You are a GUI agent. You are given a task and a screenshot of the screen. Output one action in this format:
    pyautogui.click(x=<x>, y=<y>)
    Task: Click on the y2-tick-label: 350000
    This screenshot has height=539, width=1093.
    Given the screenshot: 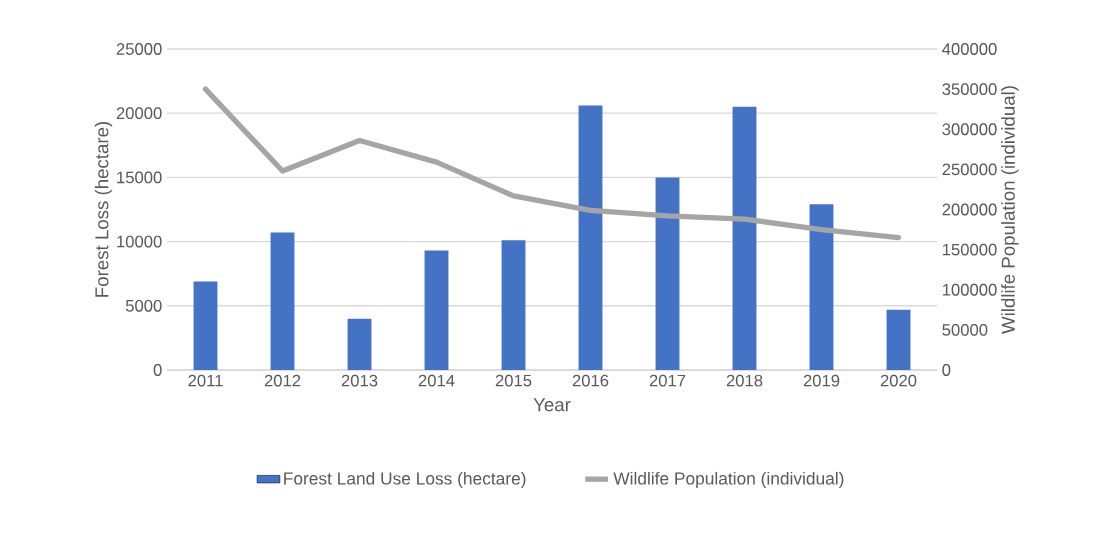 What is the action you would take?
    pyautogui.click(x=969, y=89)
    